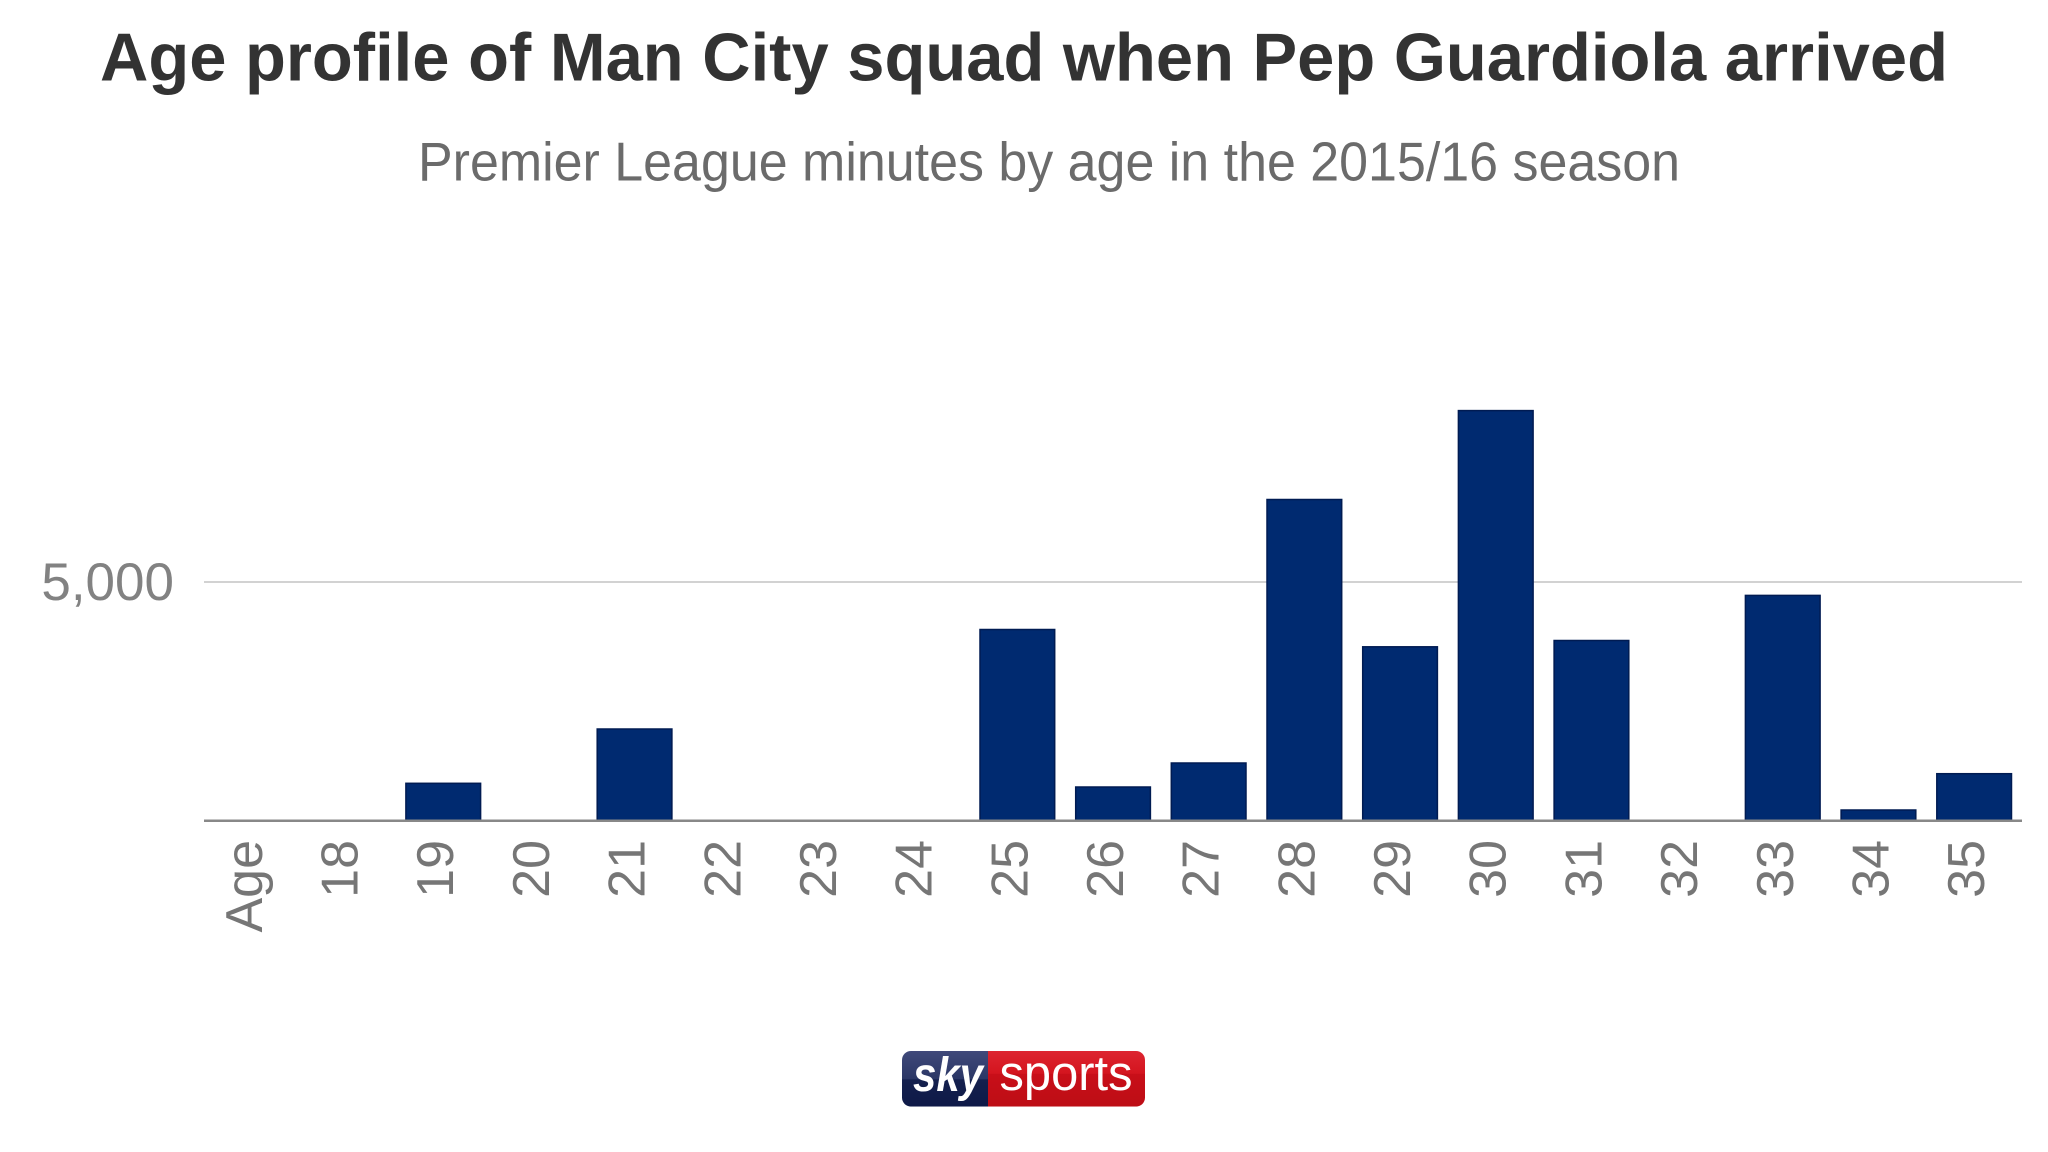  I want to click on svg-text: 5,000, so click(107, 582).